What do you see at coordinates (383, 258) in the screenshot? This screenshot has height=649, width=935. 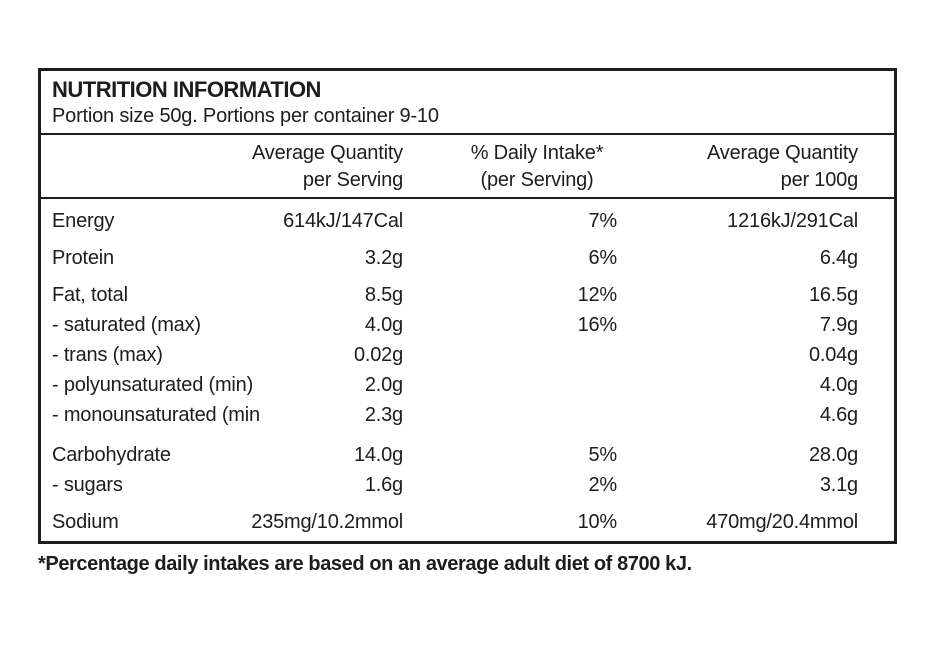 I see `serving-value: 3.2g` at bounding box center [383, 258].